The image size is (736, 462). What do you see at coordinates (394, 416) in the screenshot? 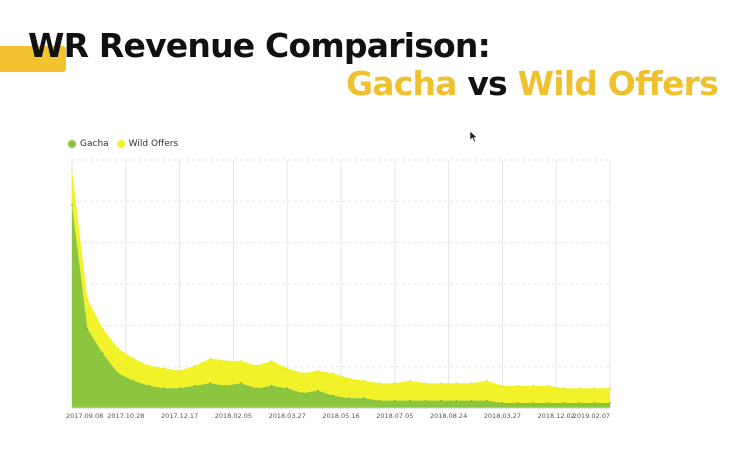
I see `x-tick-label: 2018.07.05` at bounding box center [394, 416].